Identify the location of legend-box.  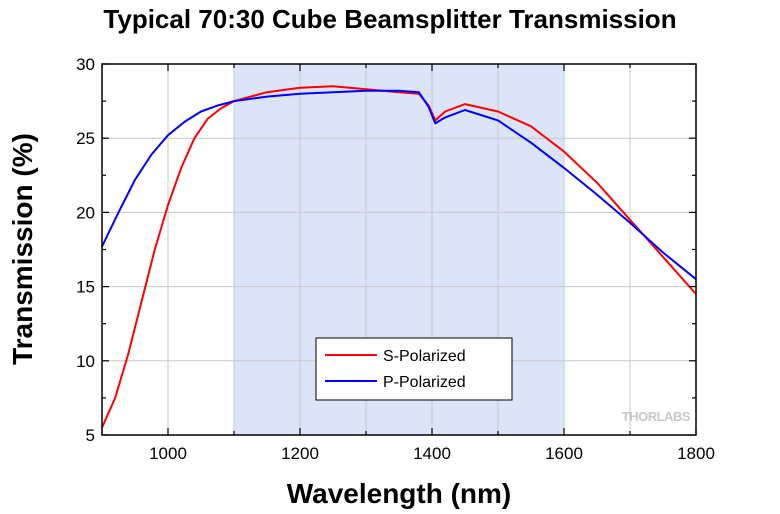
(414, 369).